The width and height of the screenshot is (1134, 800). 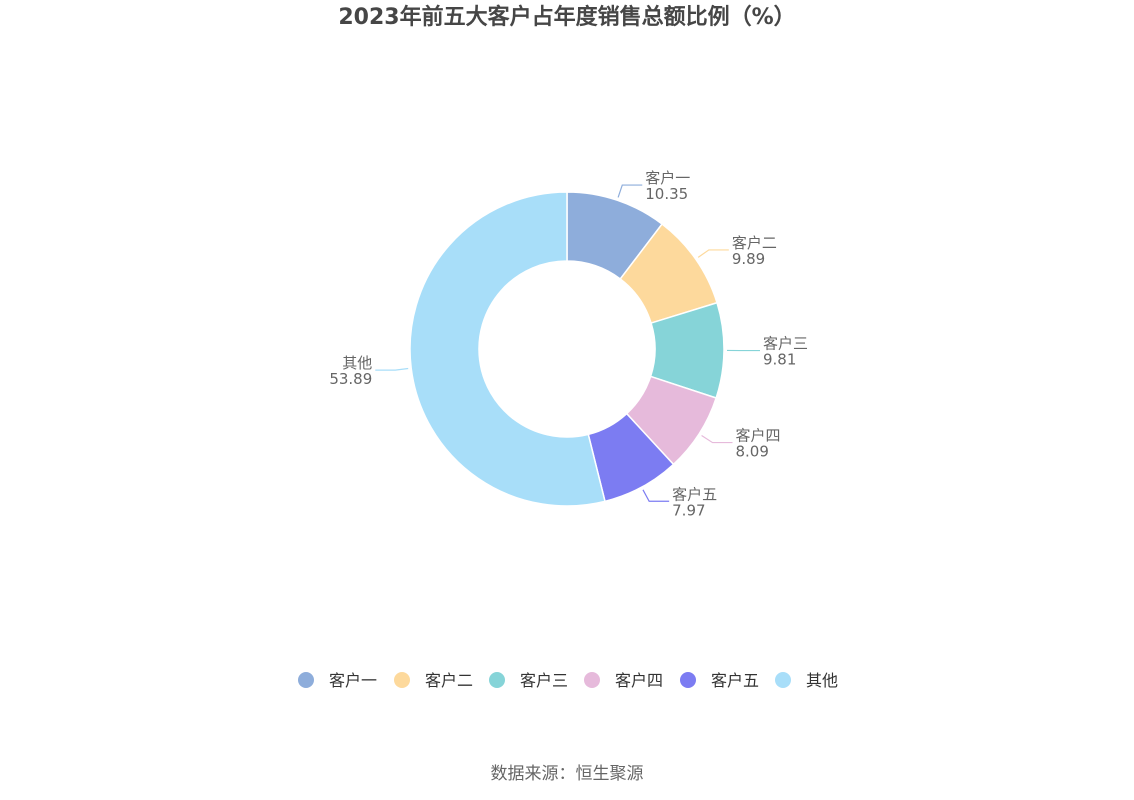 What do you see at coordinates (350, 379) in the screenshot?
I see `slice-label-value-6: 53.89` at bounding box center [350, 379].